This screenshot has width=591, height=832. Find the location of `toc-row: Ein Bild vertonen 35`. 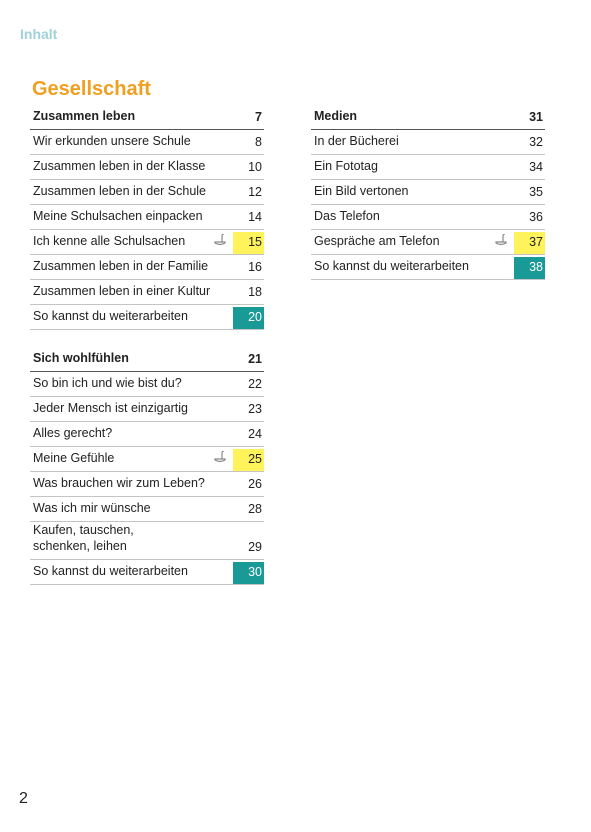

toc-row: Ein Bild vertonen 35 is located at coordinates (428, 192).